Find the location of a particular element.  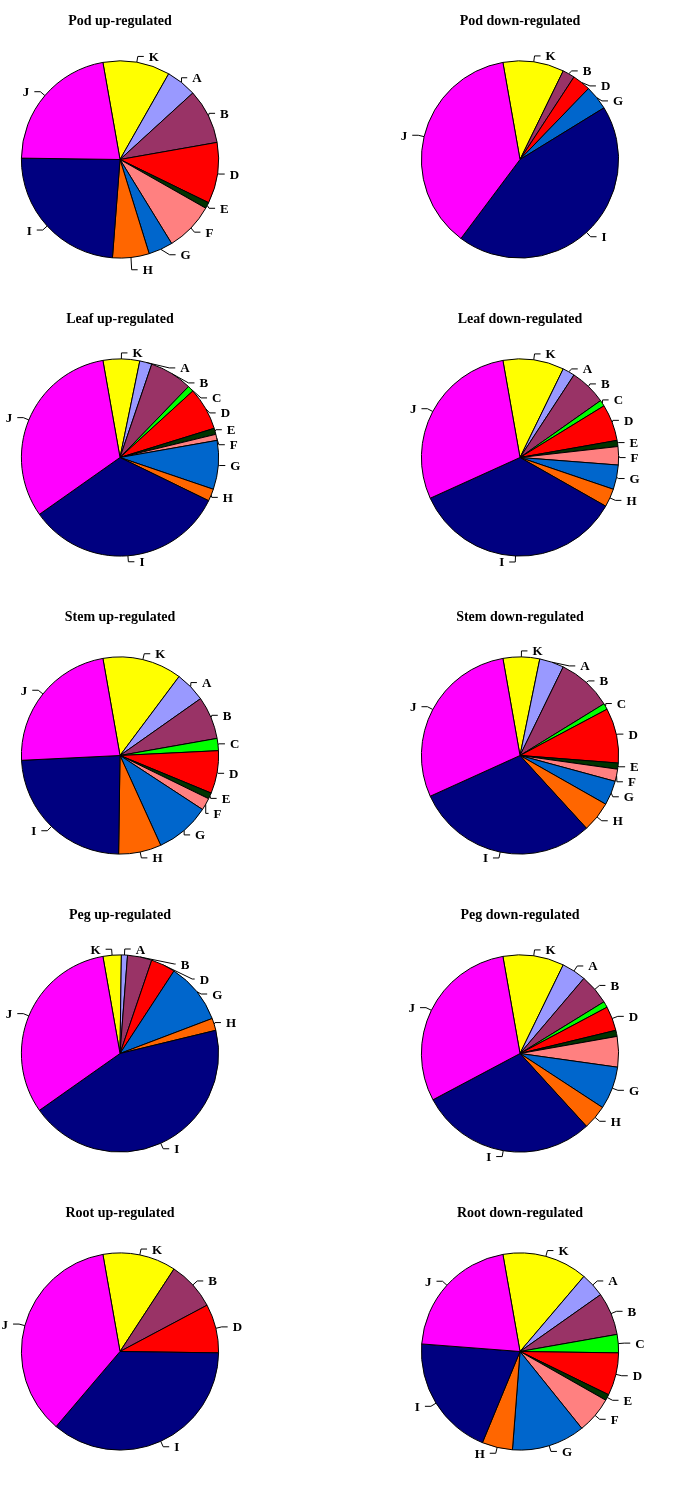

chart-title: Pod down-regulated is located at coordinates (520, 20).